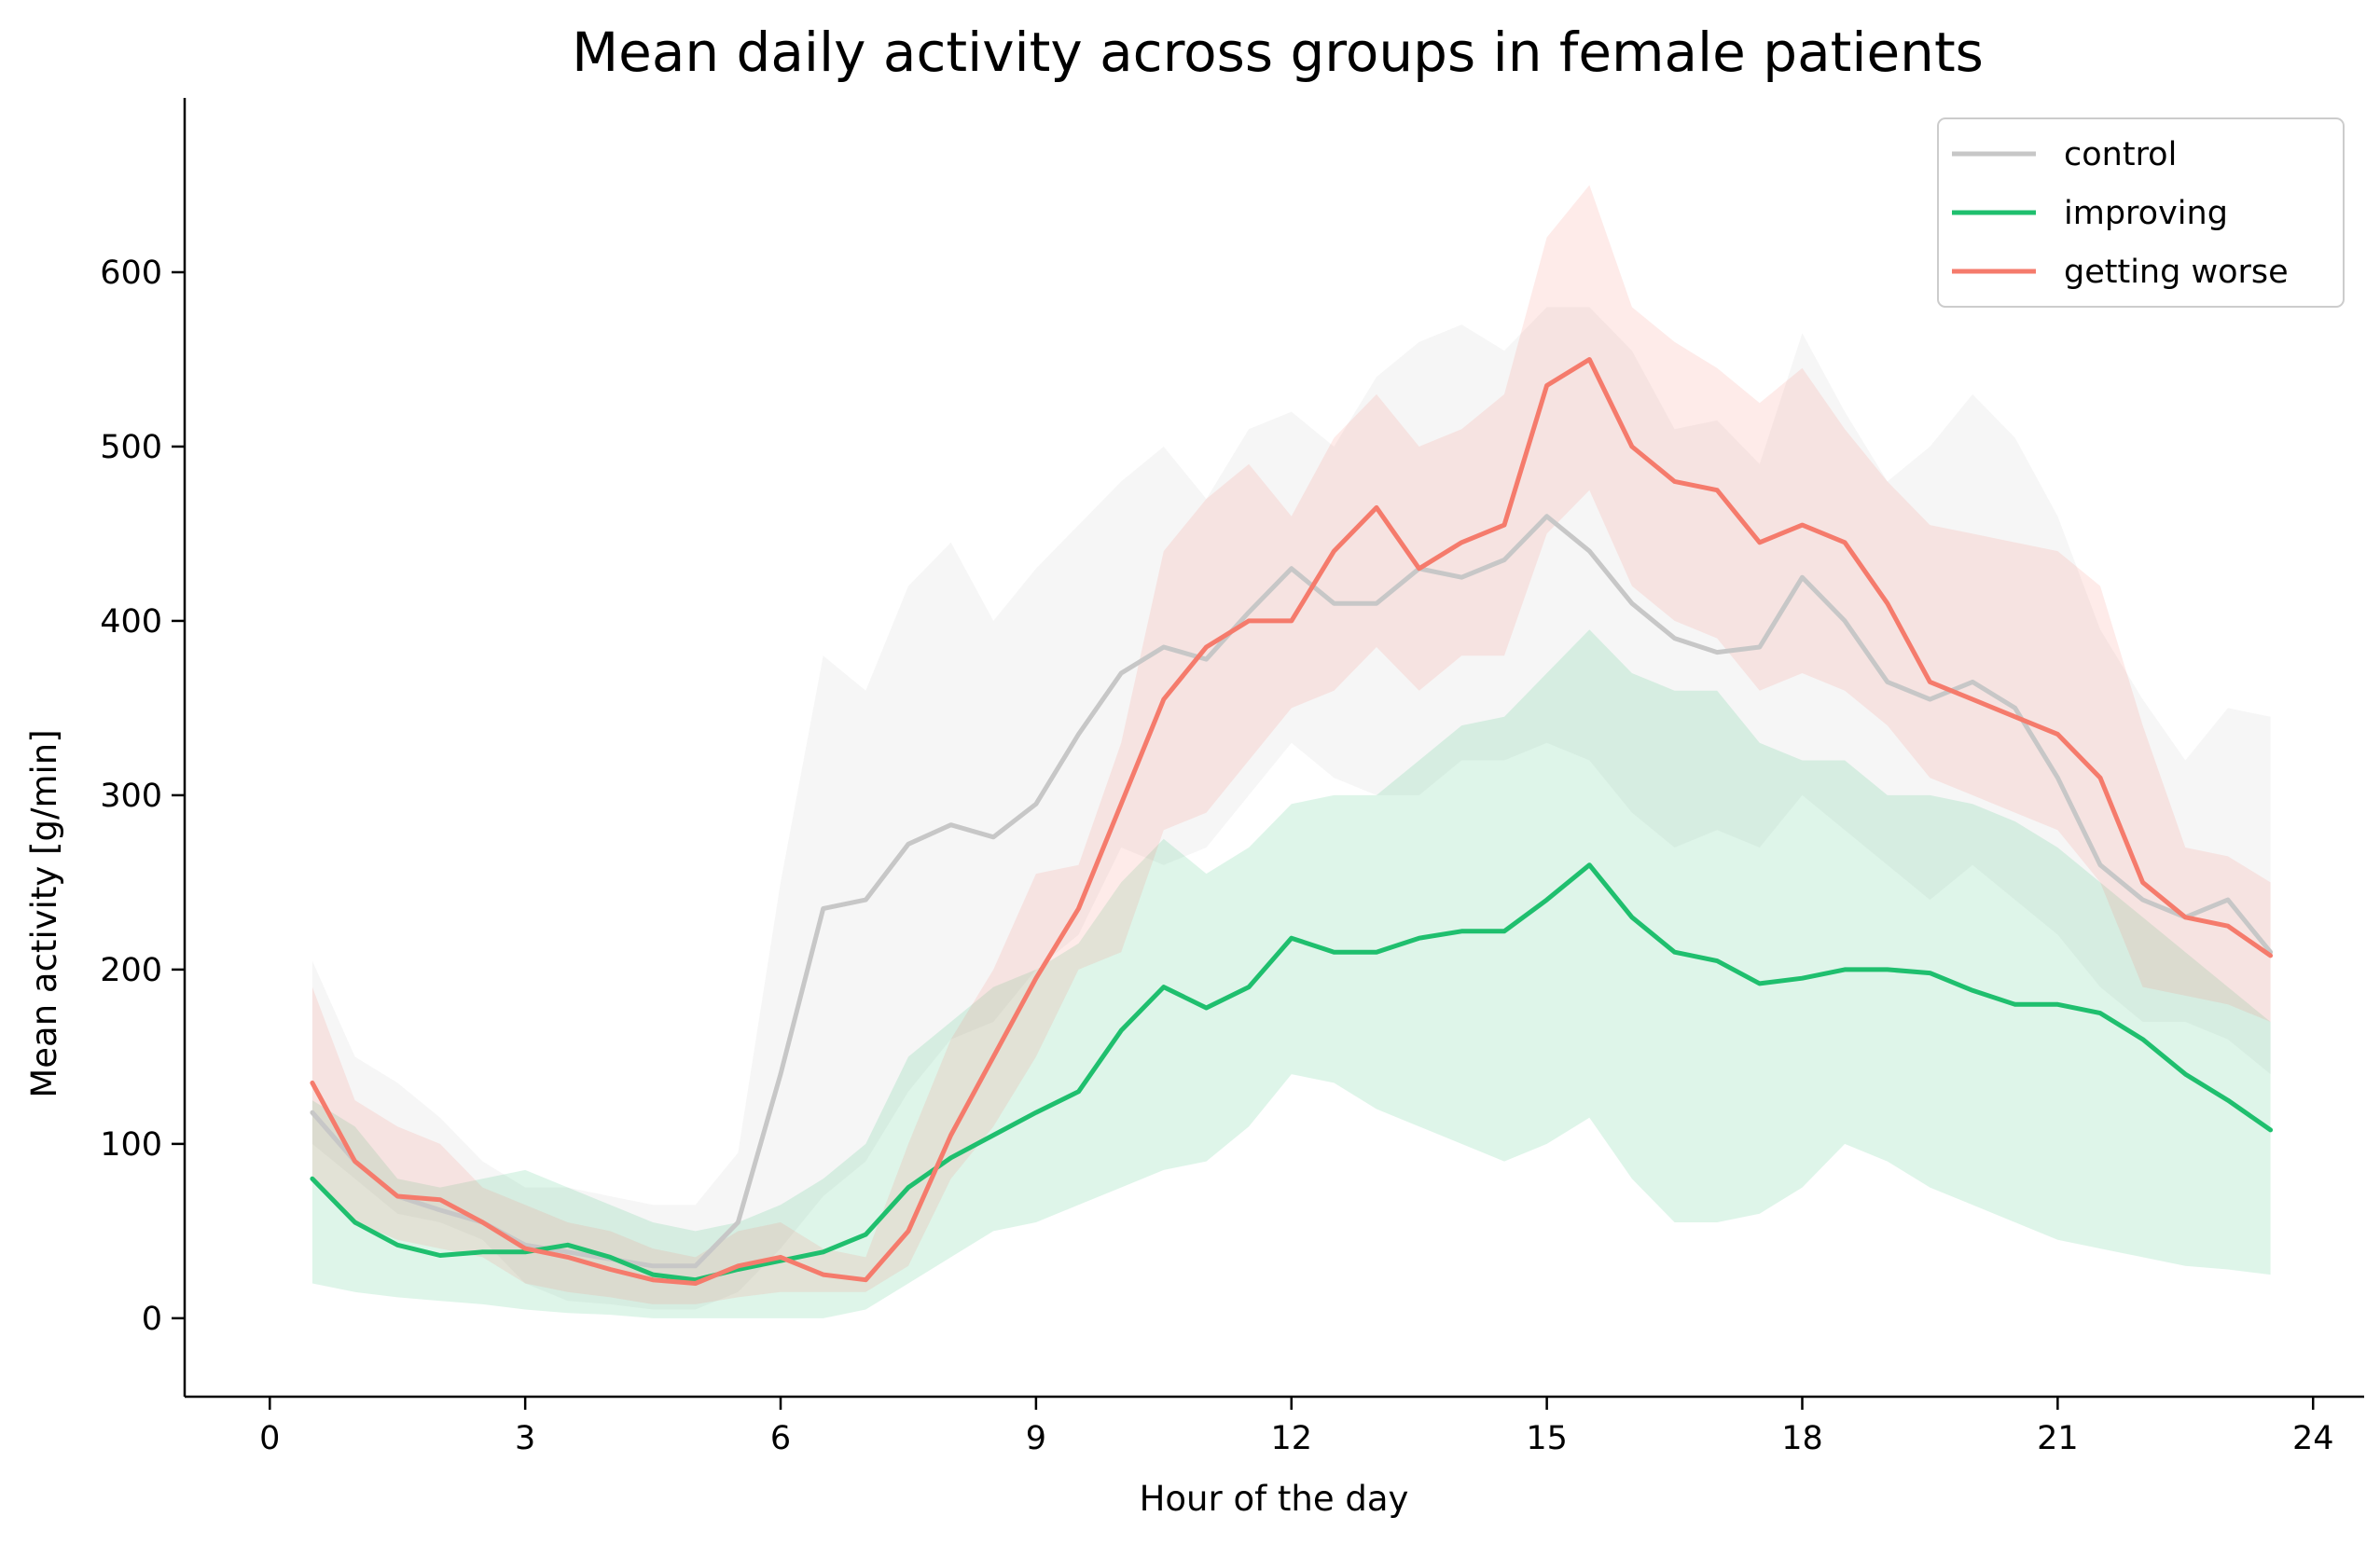 The height and width of the screenshot is (1544, 2380). I want to click on x-tick-label: 15, so click(1547, 1438).